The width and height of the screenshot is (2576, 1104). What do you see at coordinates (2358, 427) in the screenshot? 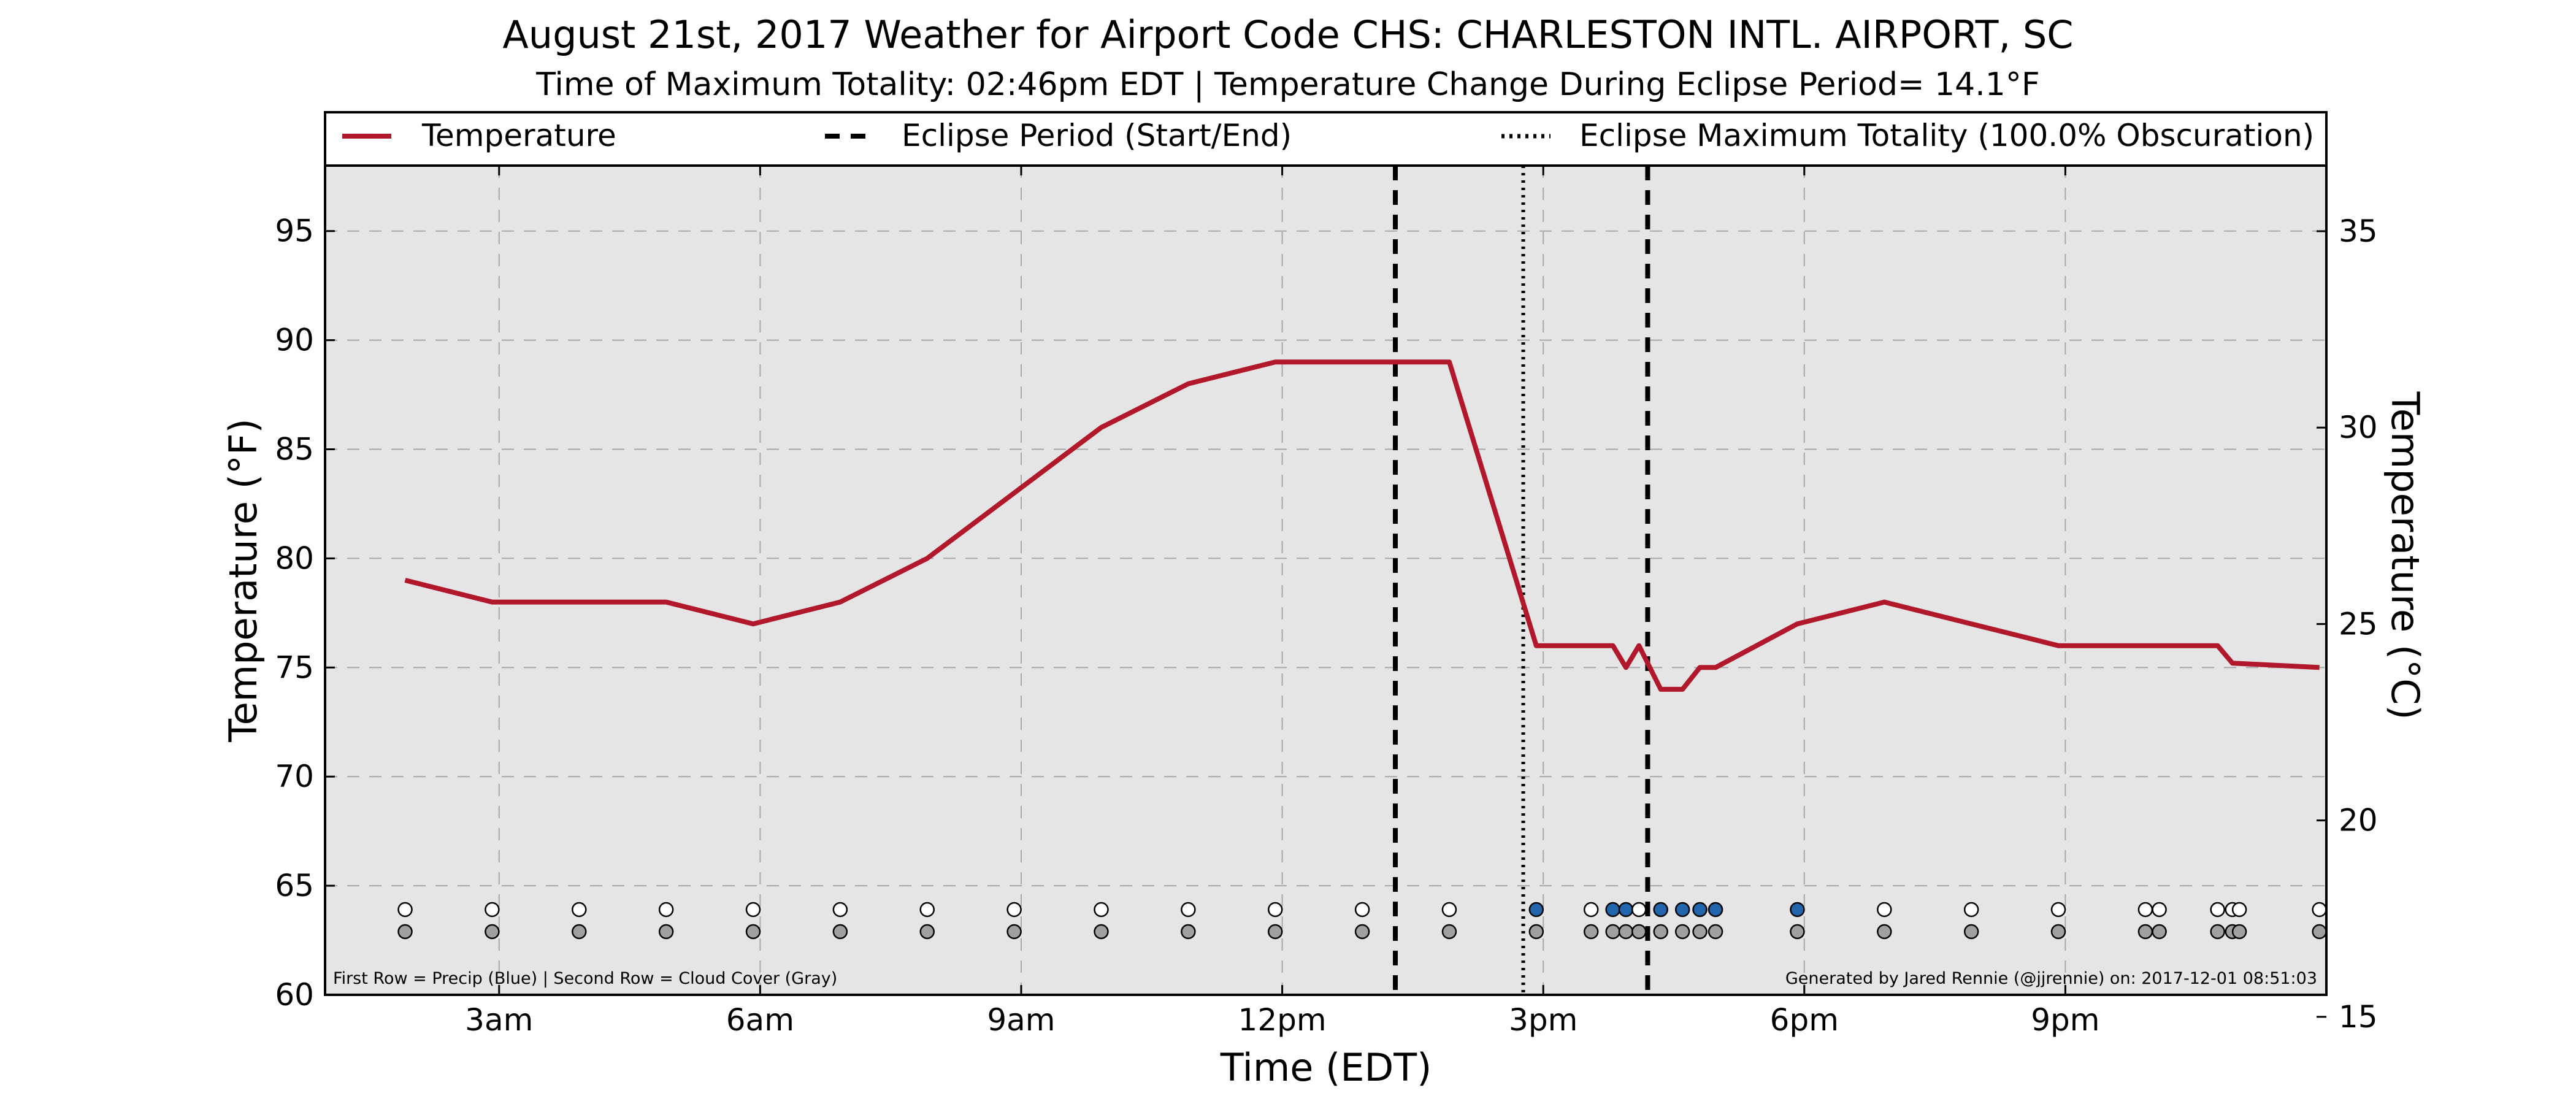
I see `y-tick-label-right: 30` at bounding box center [2358, 427].